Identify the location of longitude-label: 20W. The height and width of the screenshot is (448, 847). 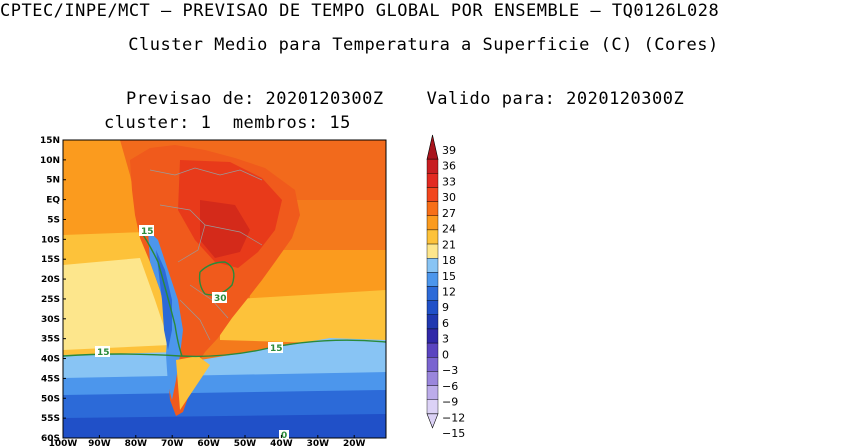
(354, 443).